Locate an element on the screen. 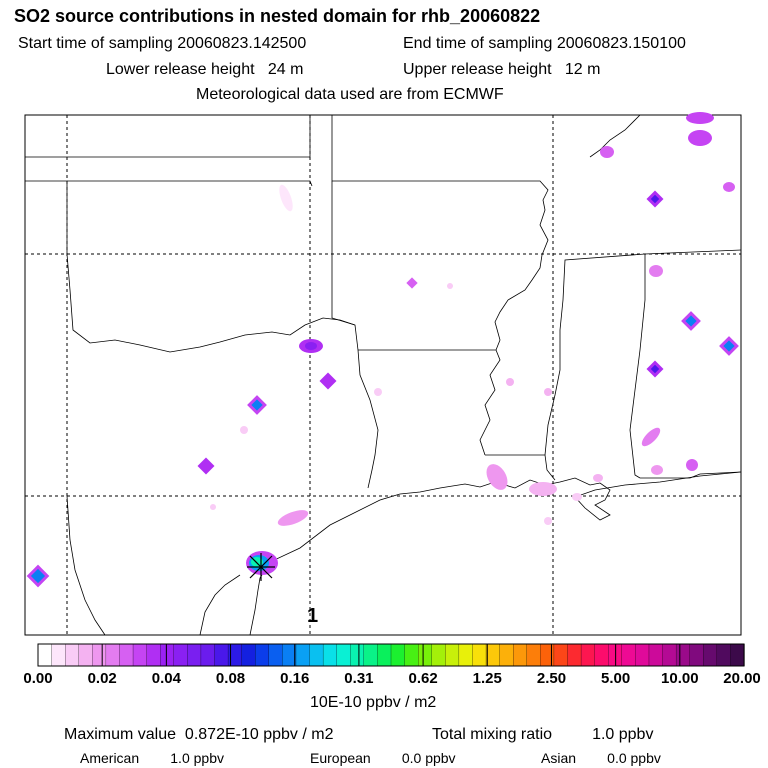 The width and height of the screenshot is (768, 768). receptor-label: 1 is located at coordinates (312, 616).